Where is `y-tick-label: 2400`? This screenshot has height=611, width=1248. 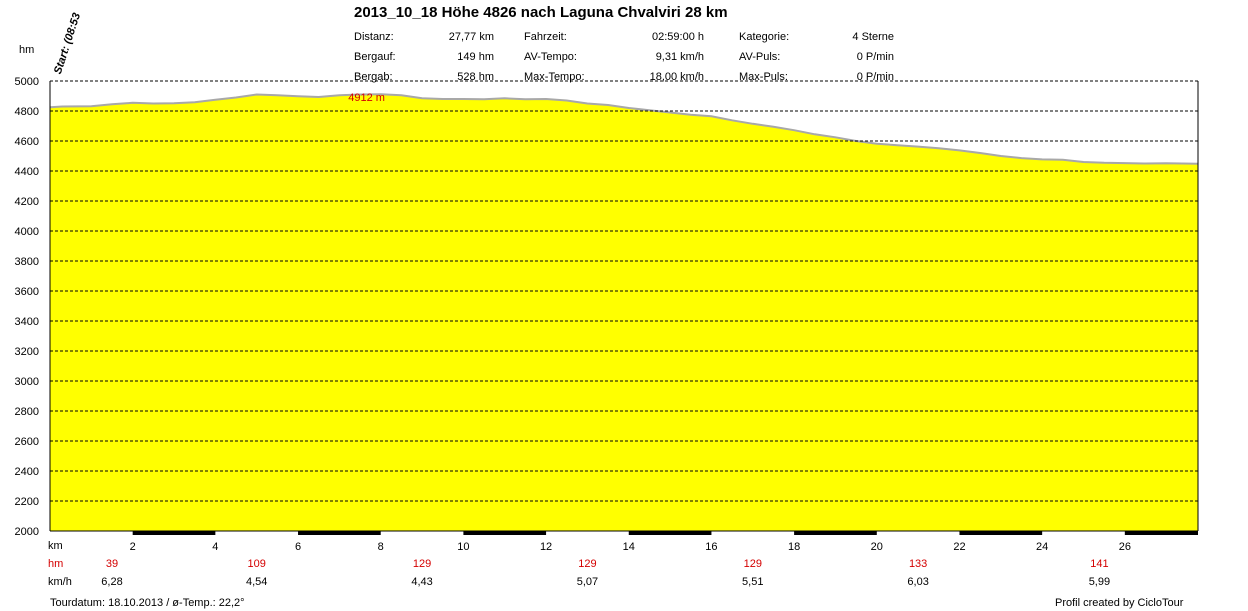
y-tick-label: 2400 is located at coordinates (27, 472).